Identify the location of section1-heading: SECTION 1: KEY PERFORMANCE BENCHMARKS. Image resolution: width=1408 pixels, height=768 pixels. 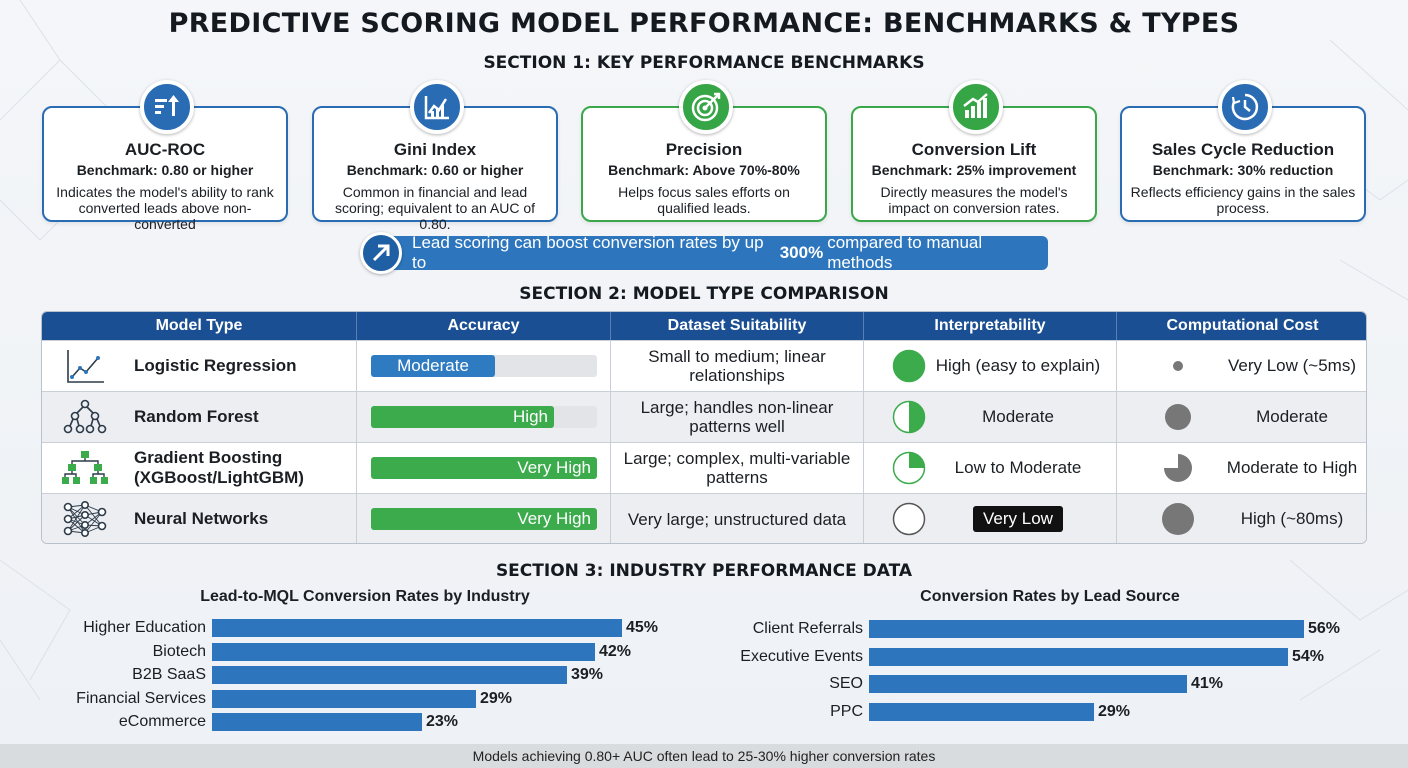
(704, 63).